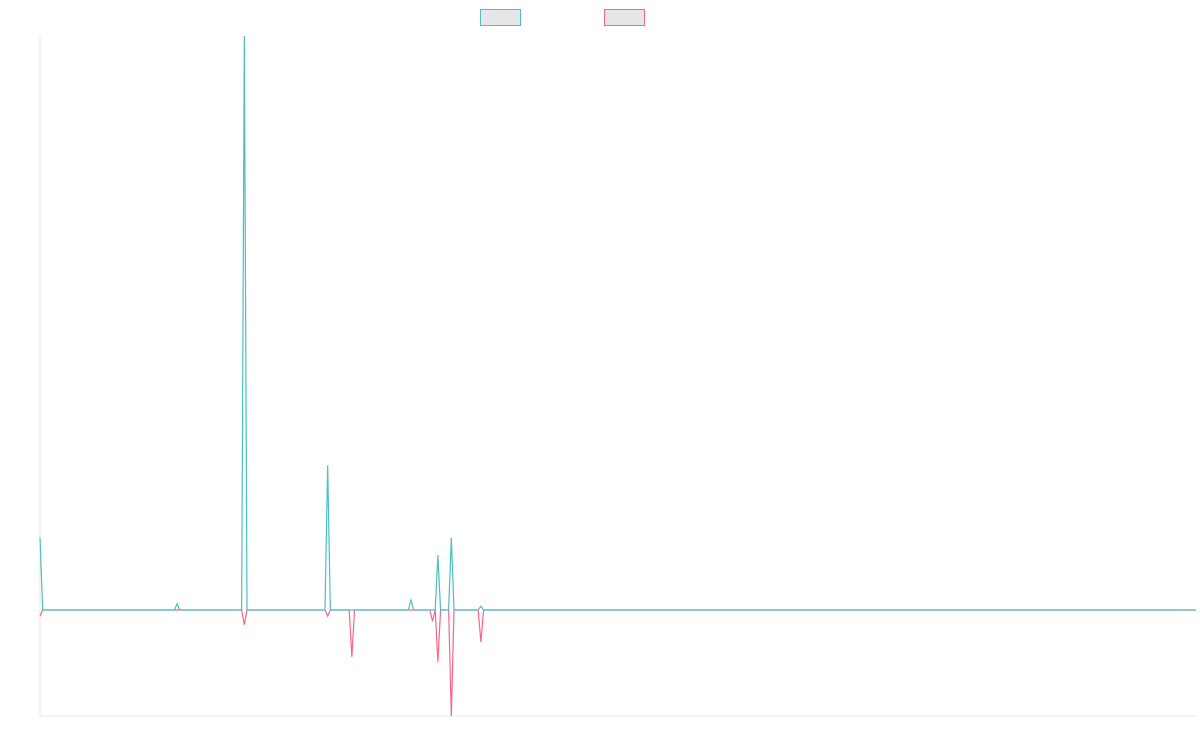 This screenshot has height=750, width=1200. I want to click on chart-legend, so click(562, 17).